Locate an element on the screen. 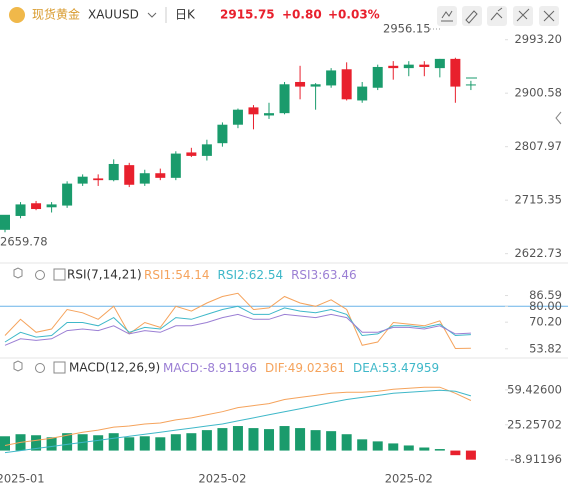 The height and width of the screenshot is (492, 568). legend-value: 54.14 is located at coordinates (192, 275).